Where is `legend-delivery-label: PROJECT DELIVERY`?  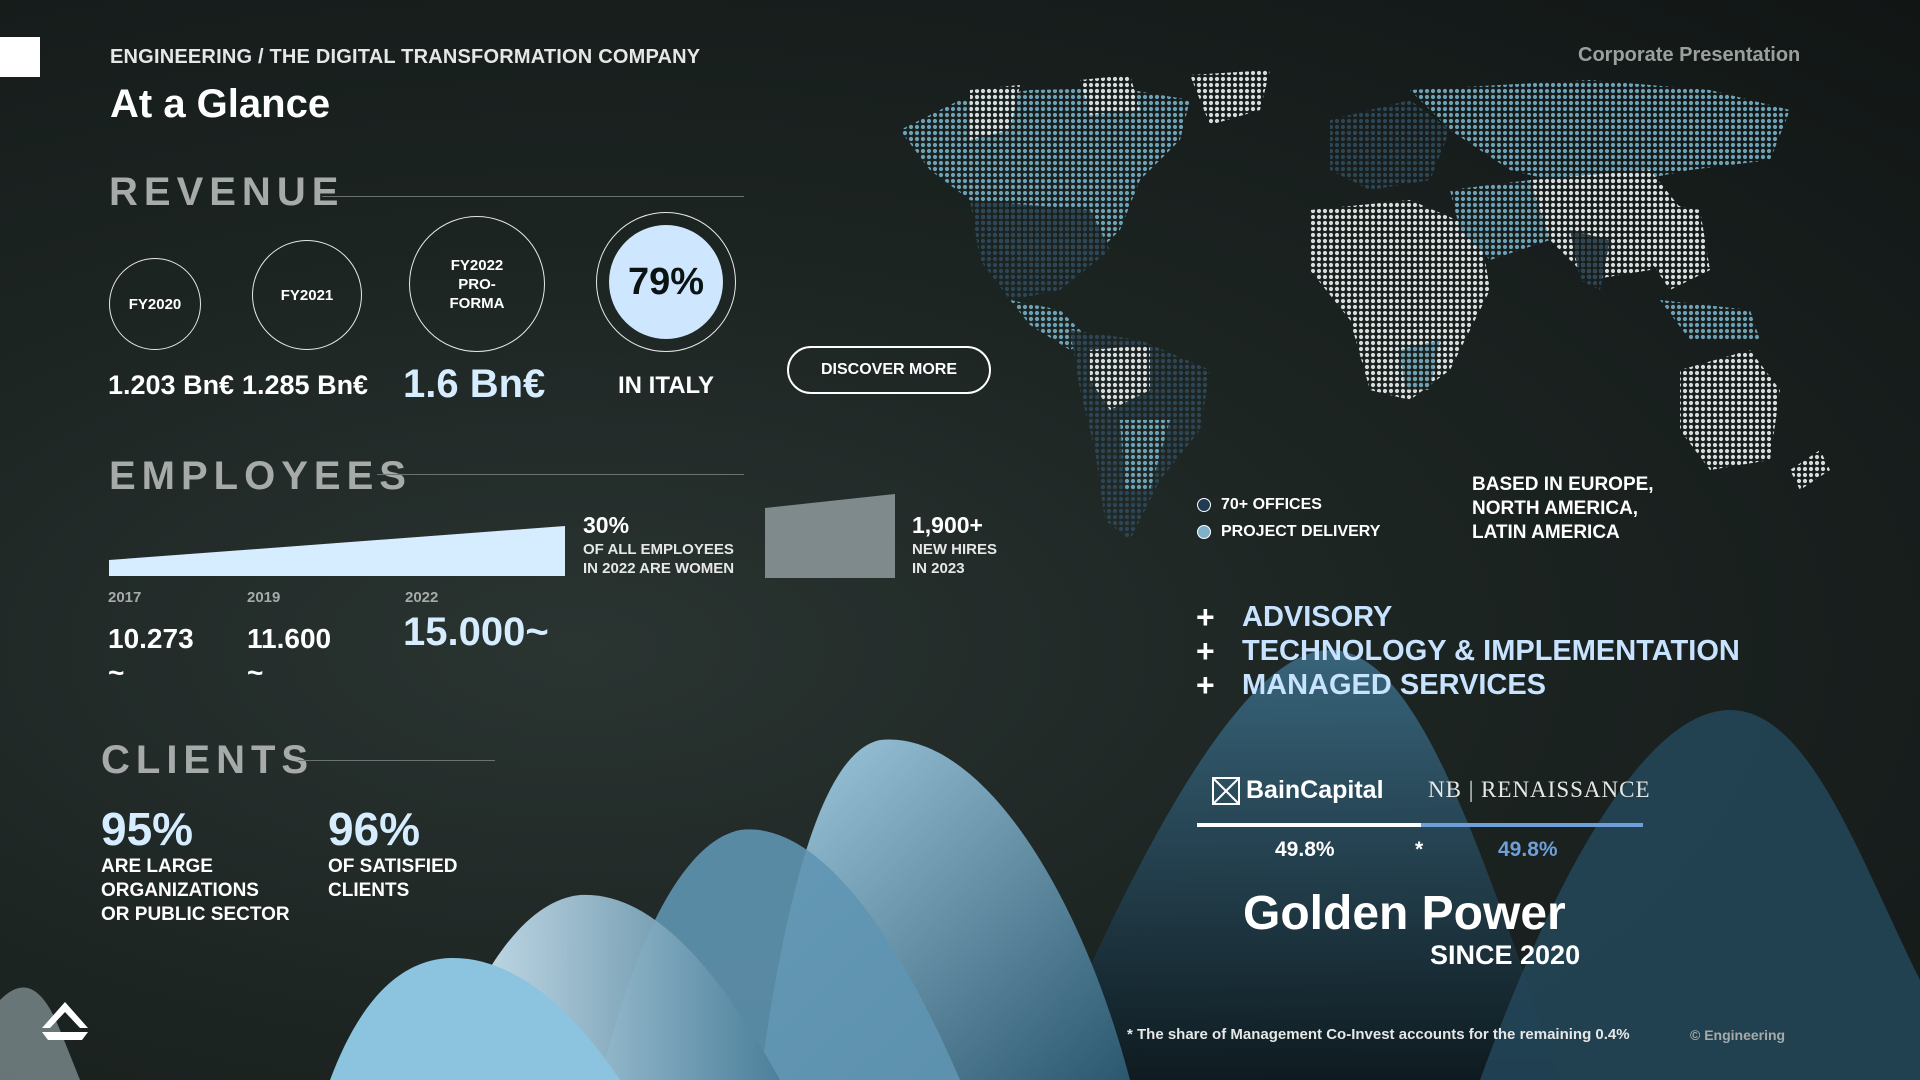
legend-delivery-label: PROJECT DELIVERY is located at coordinates (1301, 531).